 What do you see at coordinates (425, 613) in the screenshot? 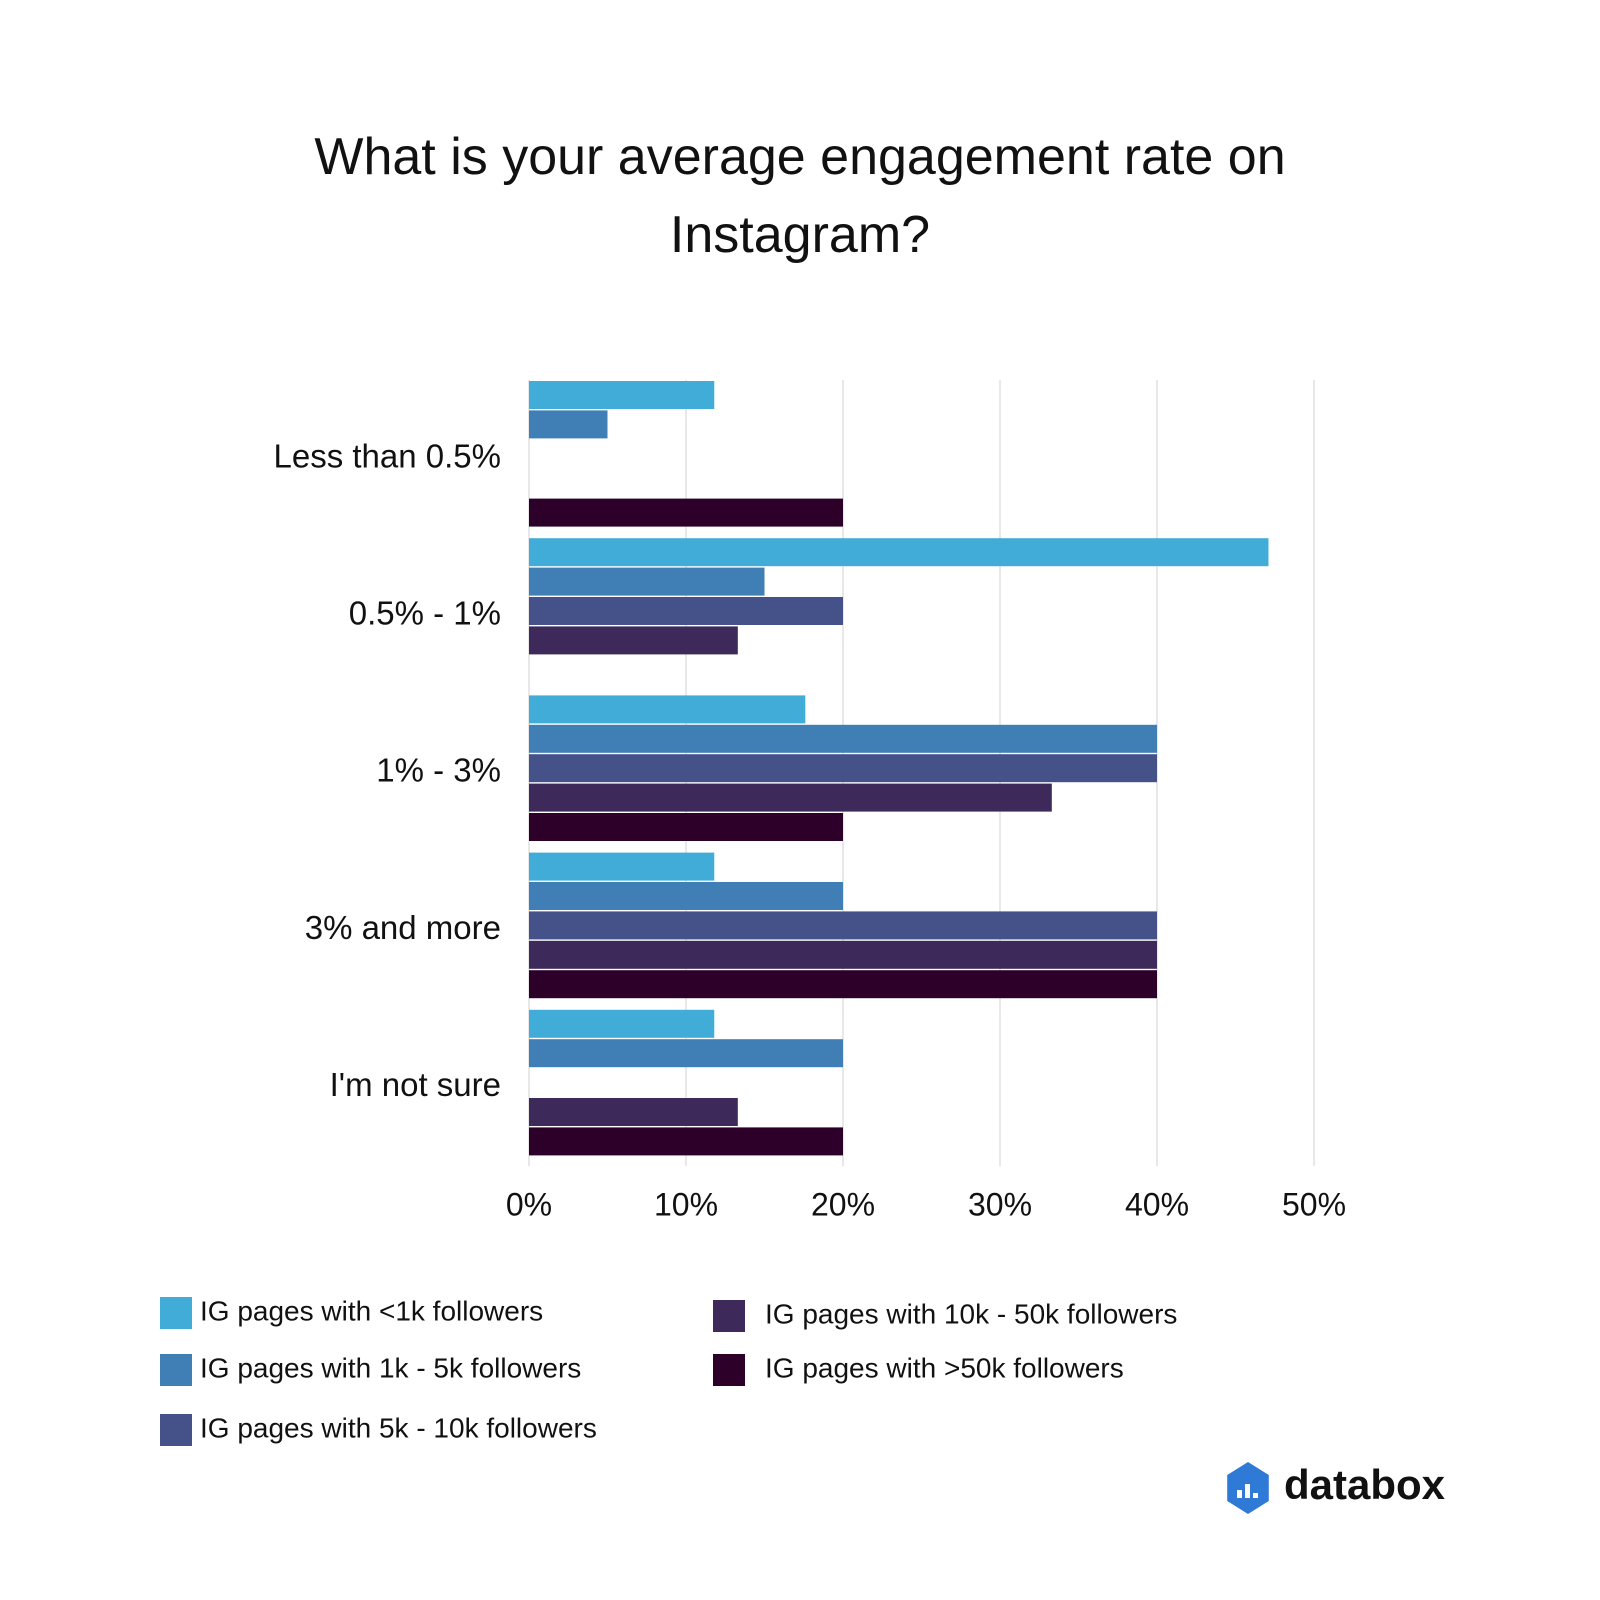
I see `y-tick-label: 0.5% - 1%` at bounding box center [425, 613].